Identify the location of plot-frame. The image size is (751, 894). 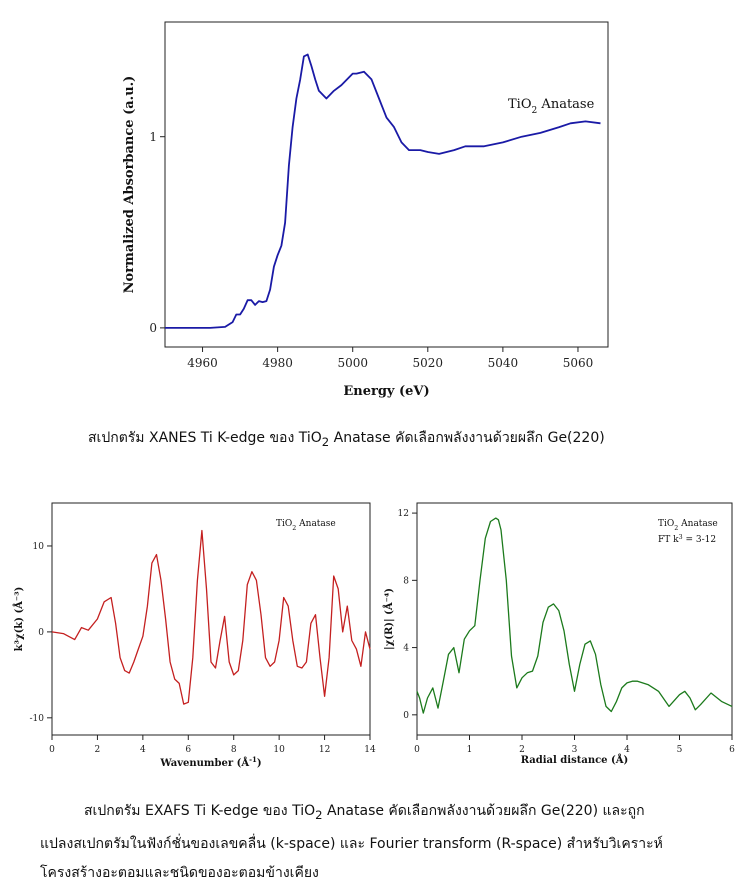
(211, 619).